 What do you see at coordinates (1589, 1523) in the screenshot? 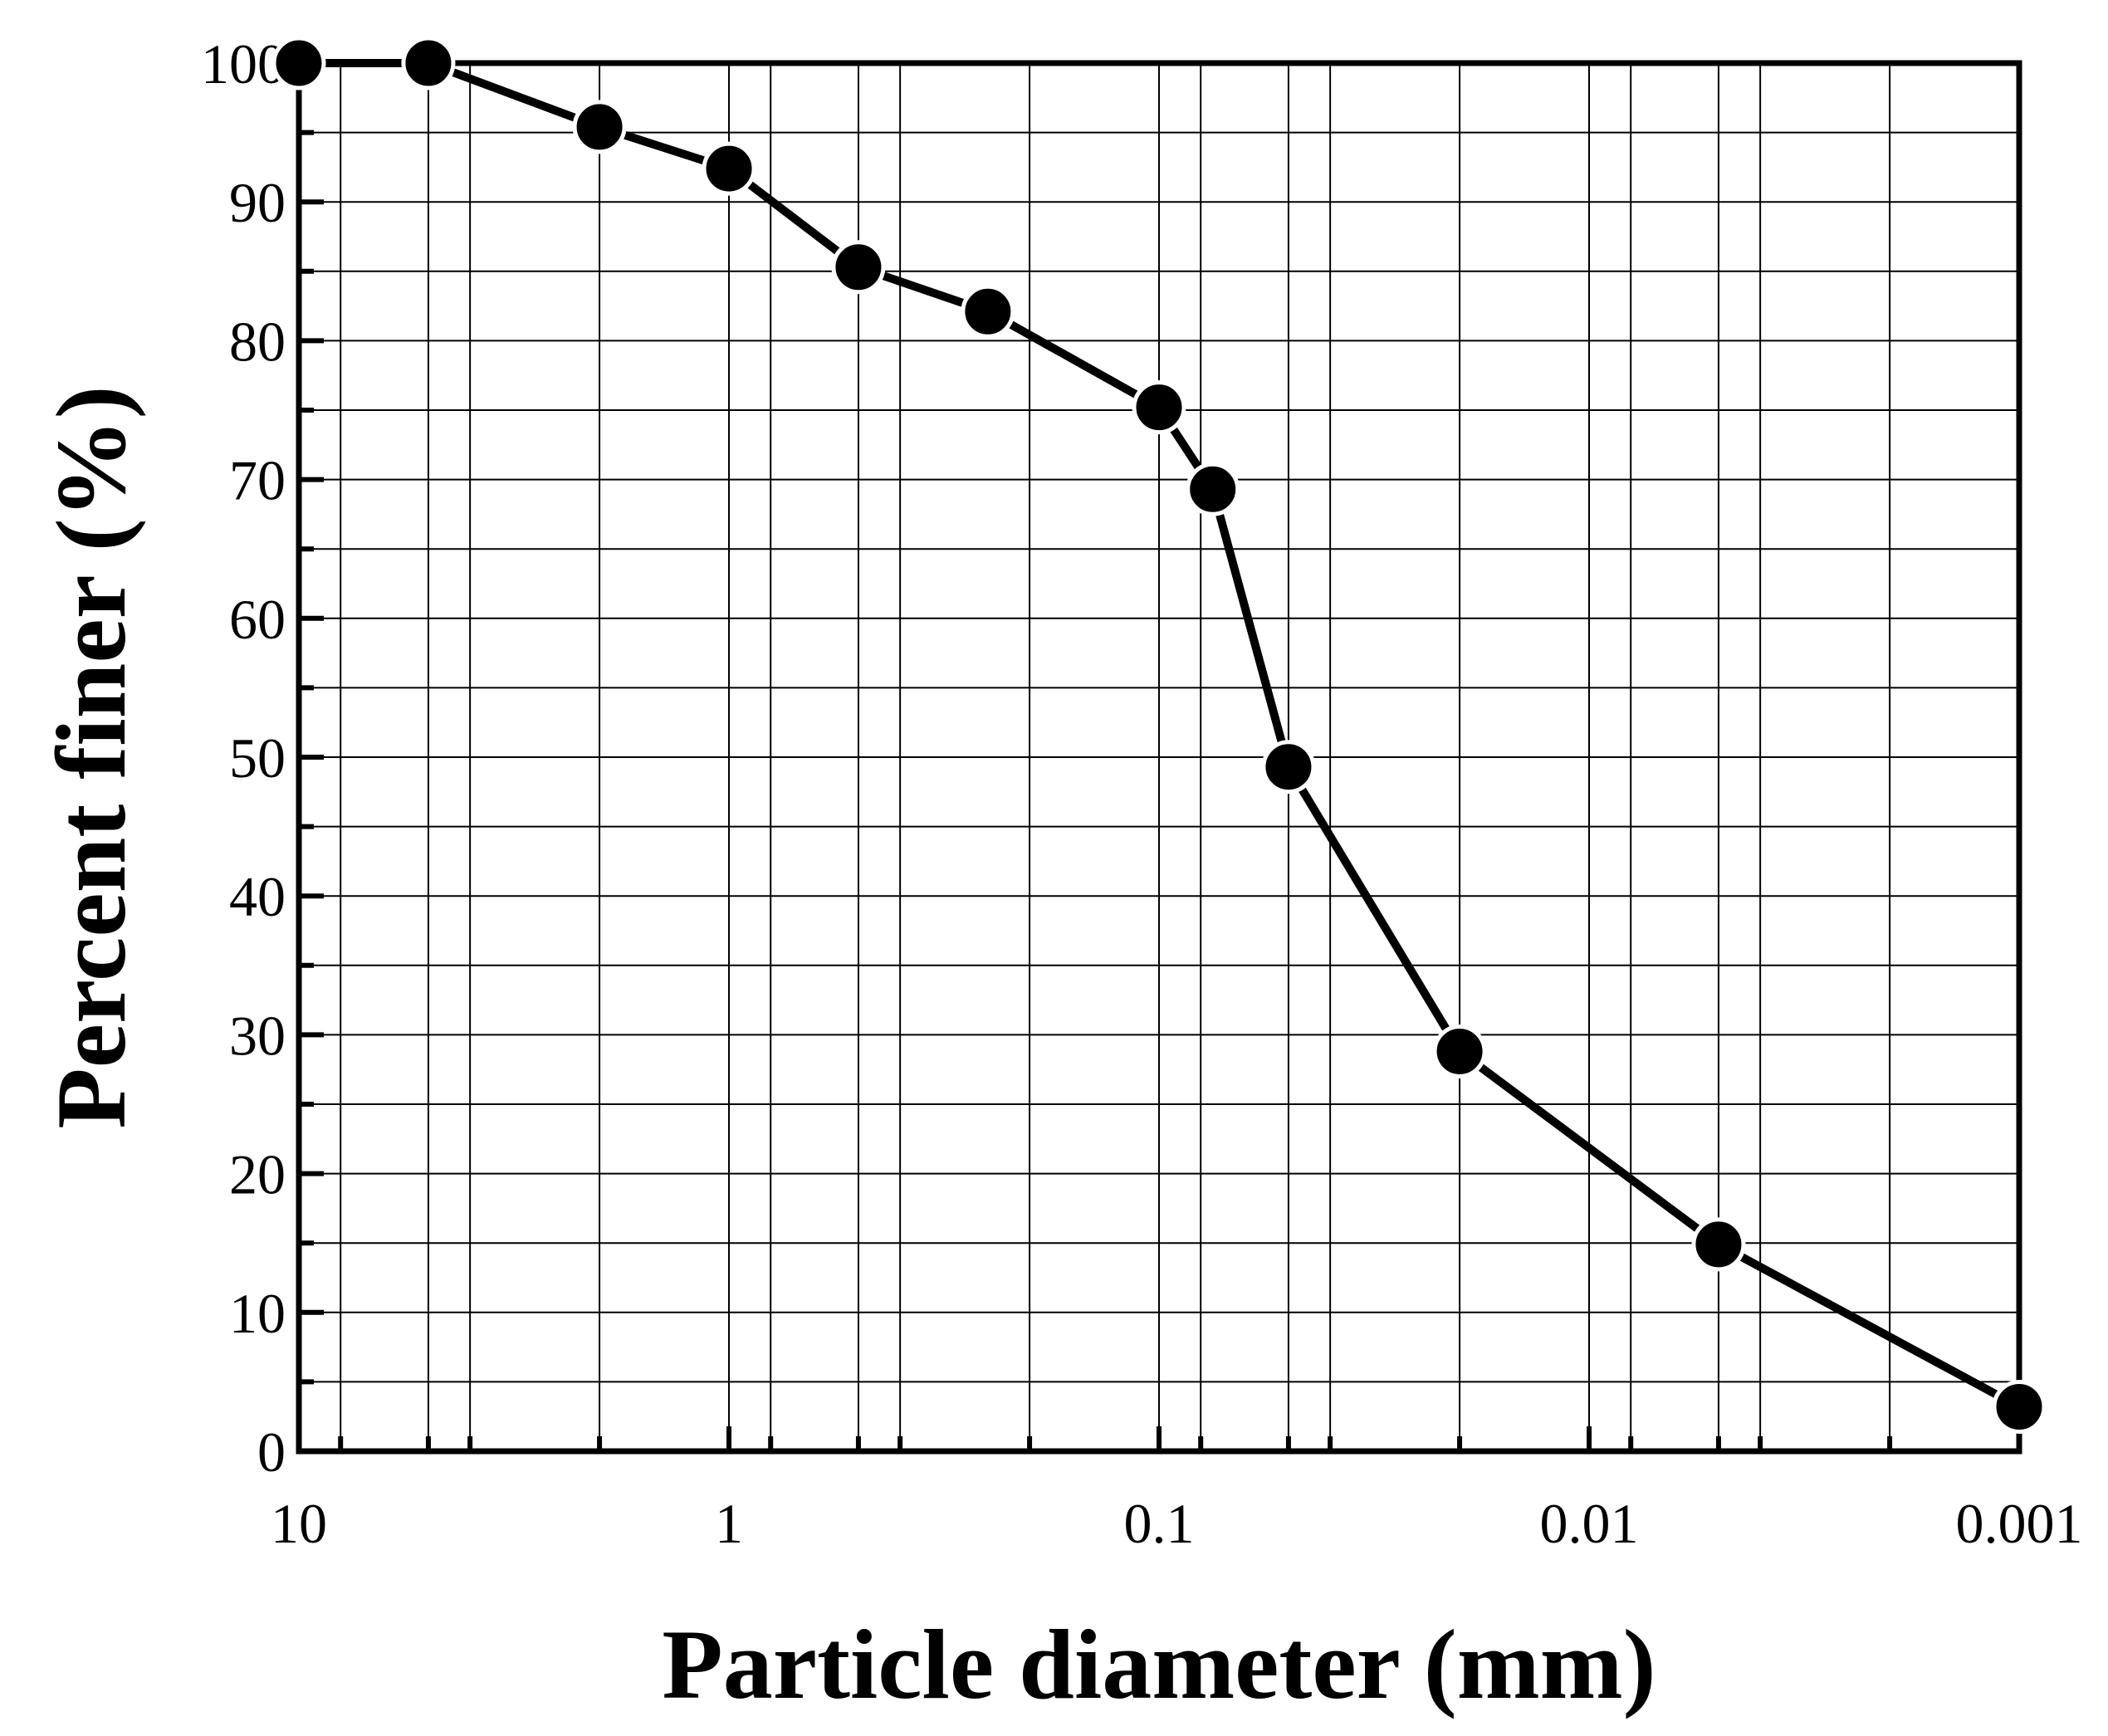
I see `x-tick-label: 0.01` at bounding box center [1589, 1523].